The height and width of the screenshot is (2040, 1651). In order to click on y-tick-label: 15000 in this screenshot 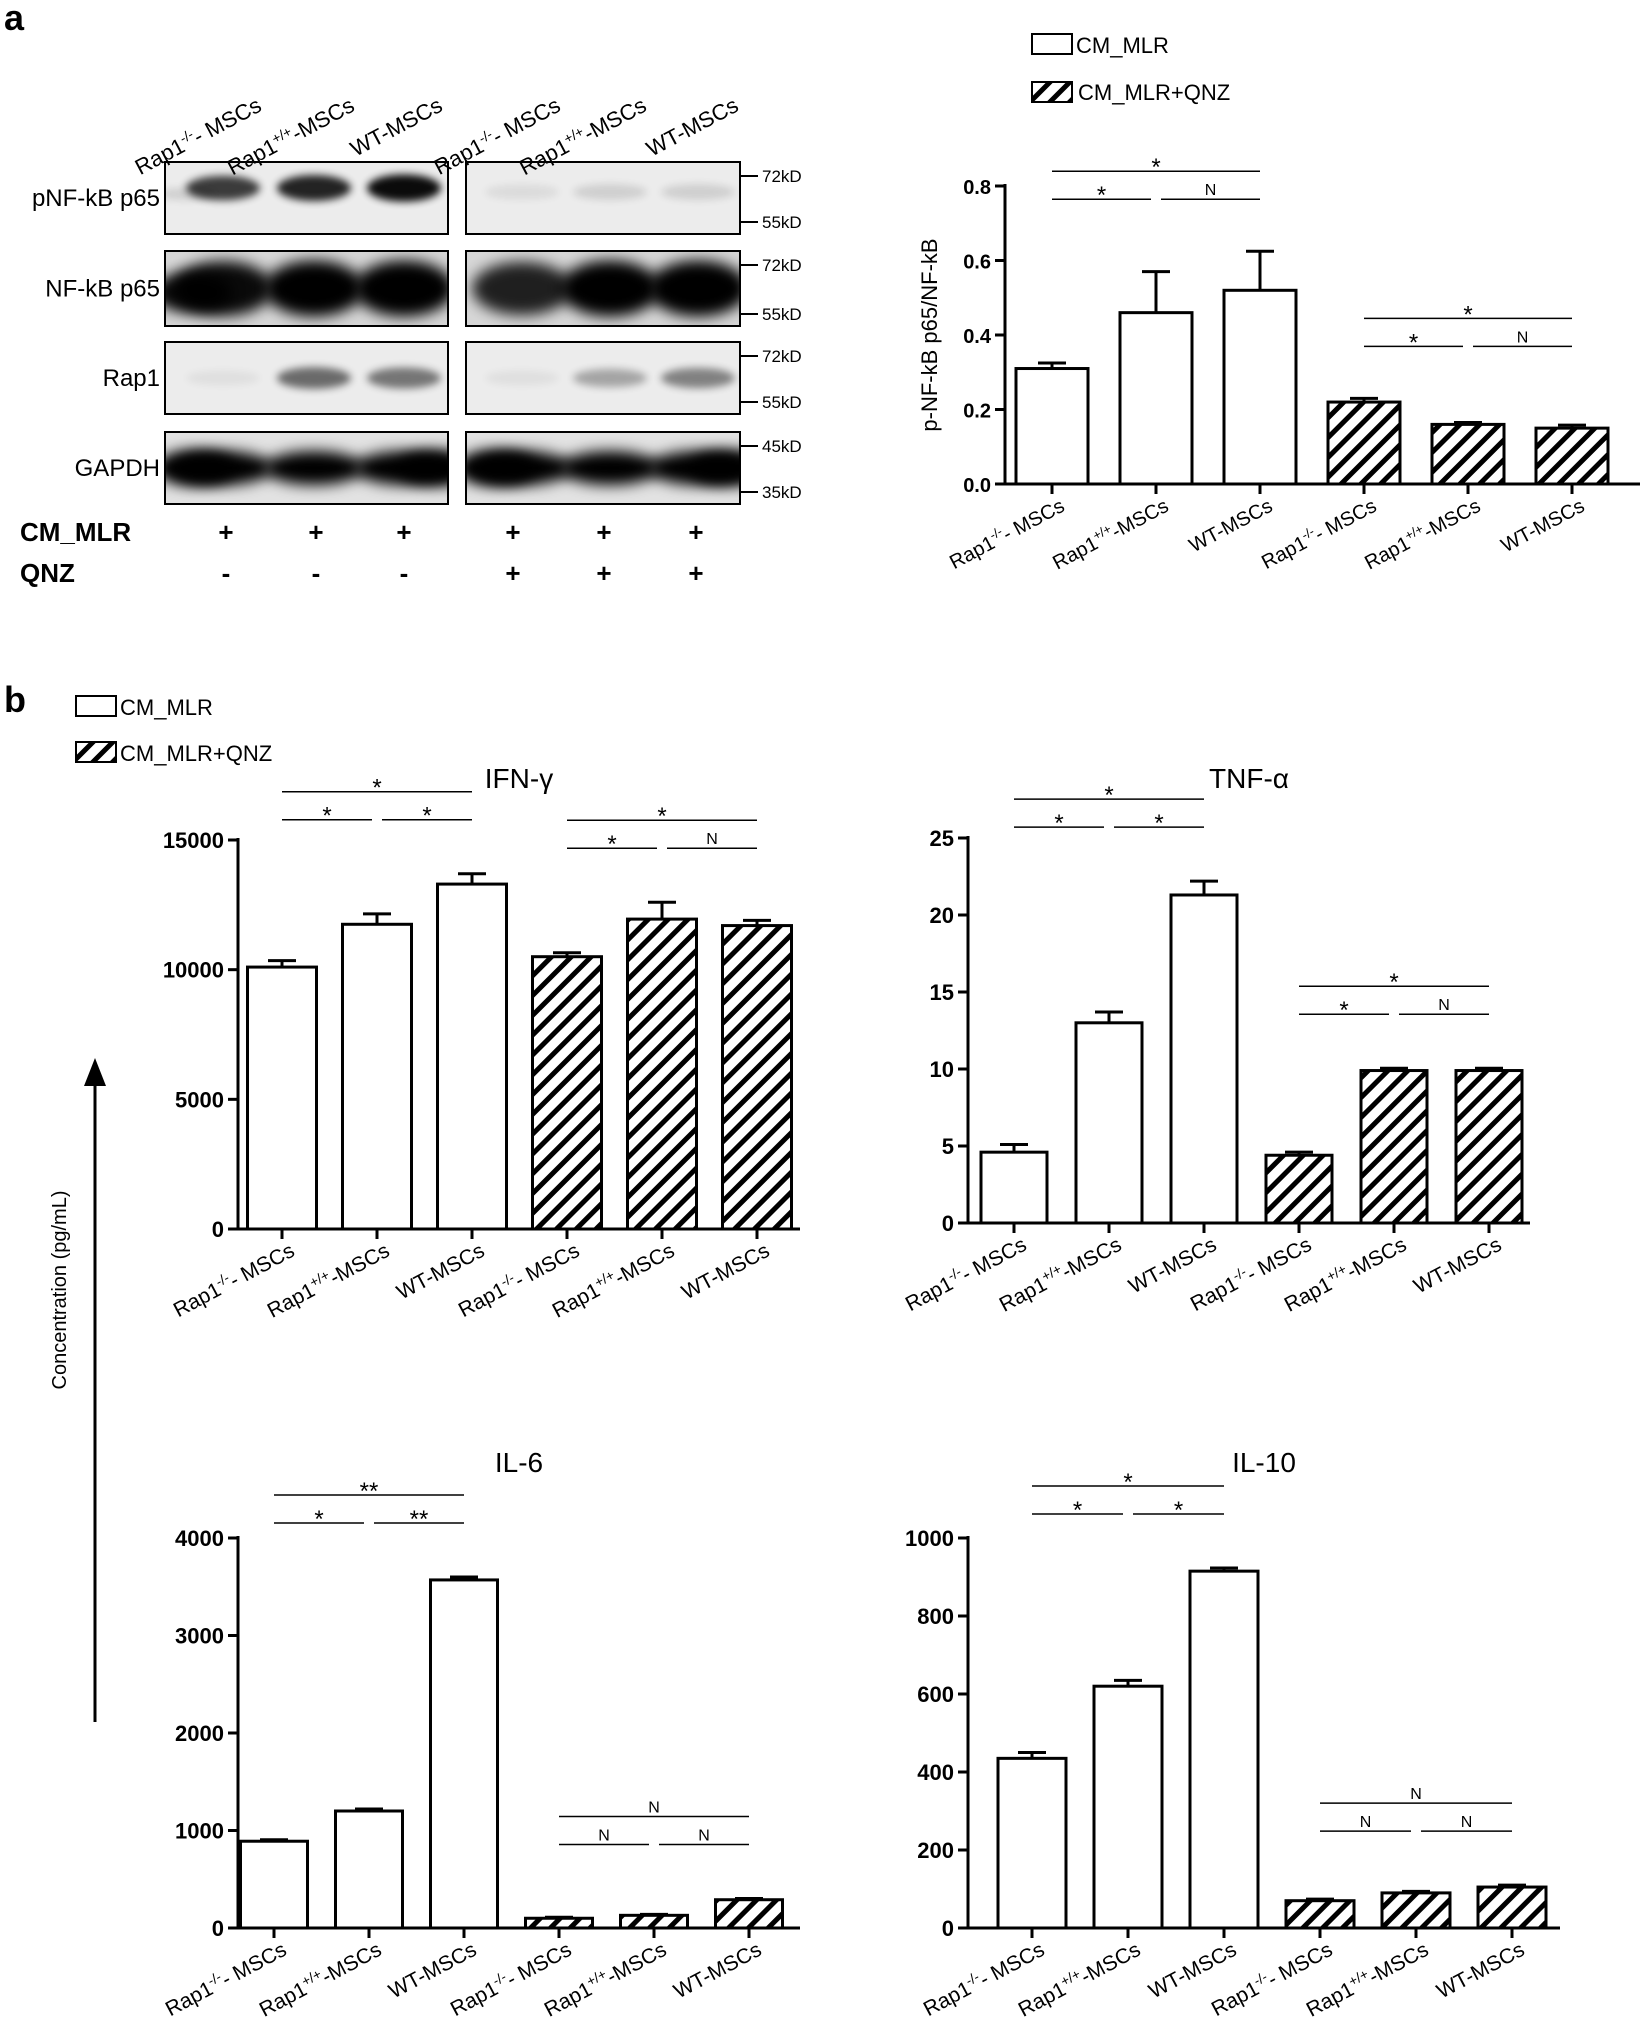, I will do `click(193, 840)`.